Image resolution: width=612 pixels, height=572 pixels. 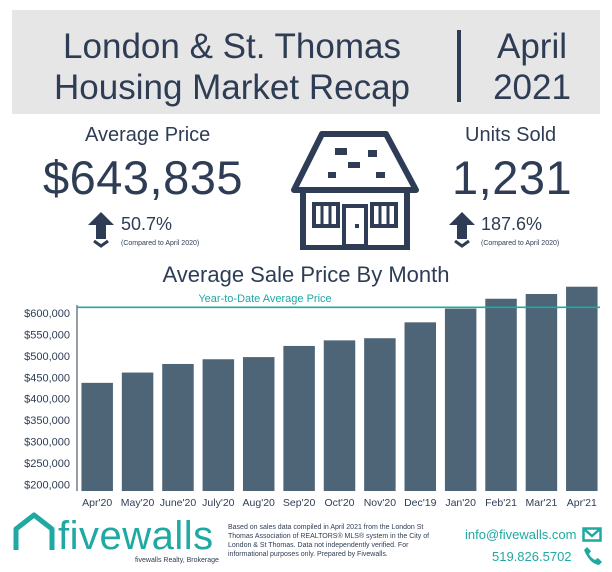 What do you see at coordinates (542, 503) in the screenshot?
I see `x-tick-label: Mar'21` at bounding box center [542, 503].